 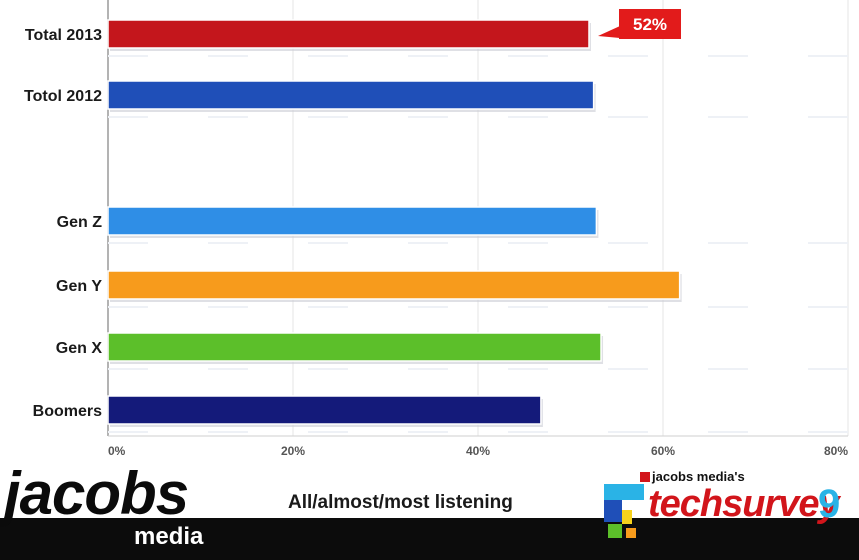 I want to click on value-callout: 52%, so click(x=639, y=24).